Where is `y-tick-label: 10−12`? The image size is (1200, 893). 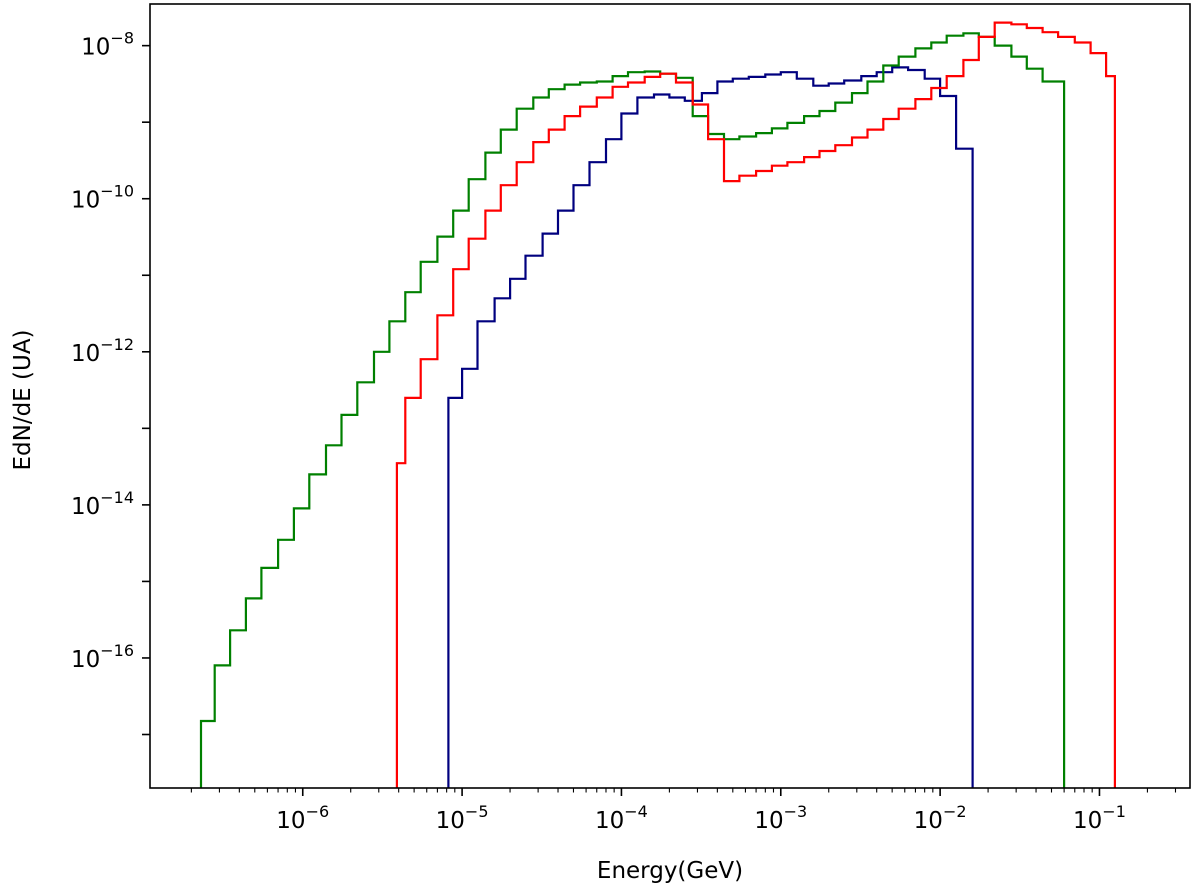 y-tick-label: 10−12 is located at coordinates (102, 351).